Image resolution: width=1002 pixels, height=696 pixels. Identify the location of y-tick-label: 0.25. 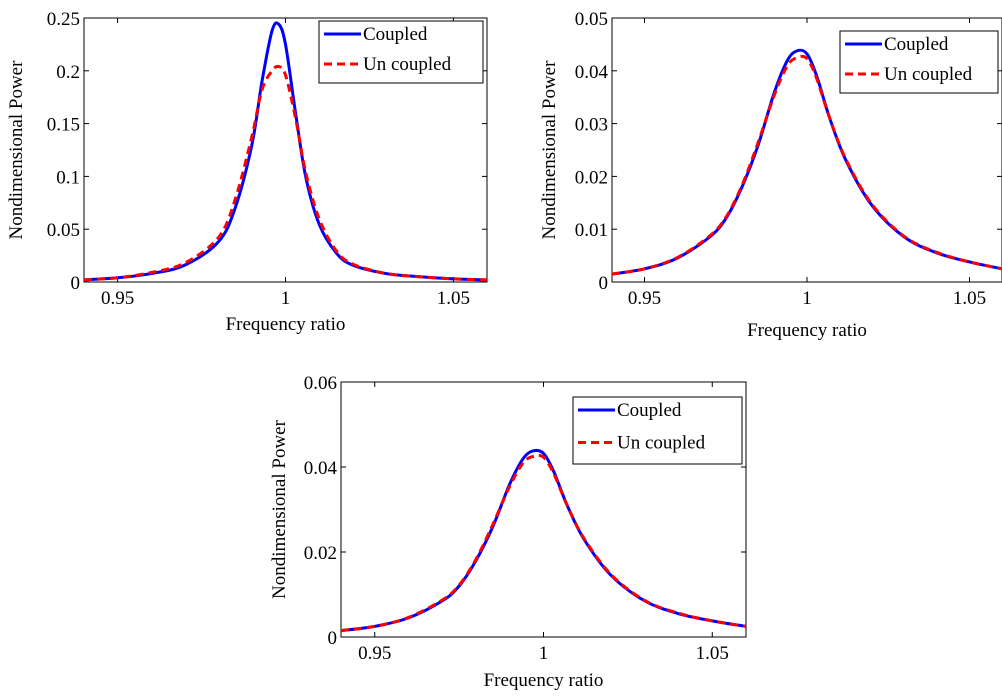
(63, 19).